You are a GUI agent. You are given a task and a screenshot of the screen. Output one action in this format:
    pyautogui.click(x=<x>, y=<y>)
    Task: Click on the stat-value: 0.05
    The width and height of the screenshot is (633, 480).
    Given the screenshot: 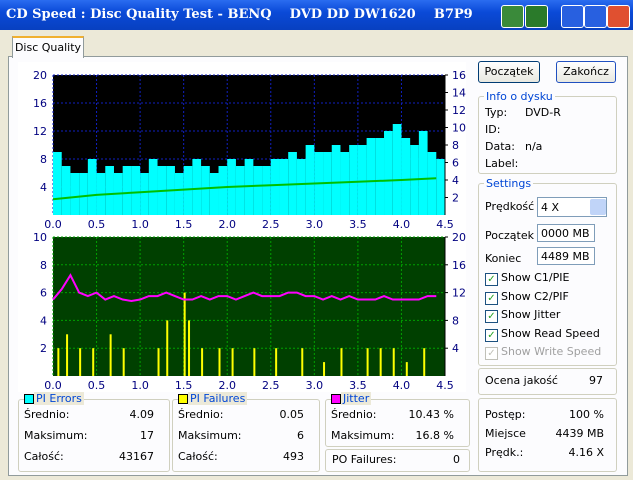 What is the action you would take?
    pyautogui.click(x=292, y=414)
    